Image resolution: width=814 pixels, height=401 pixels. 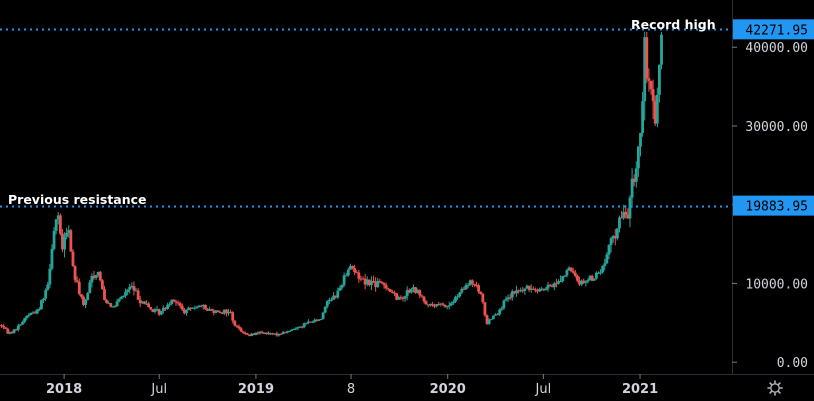 I want to click on x-tick-label: 2019, so click(x=256, y=389).